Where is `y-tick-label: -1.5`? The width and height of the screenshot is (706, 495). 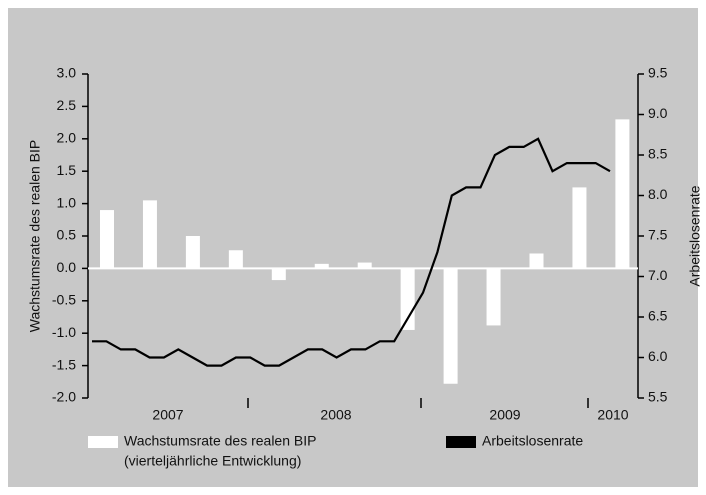
y-tick-label: -1.5 is located at coordinates (64, 364).